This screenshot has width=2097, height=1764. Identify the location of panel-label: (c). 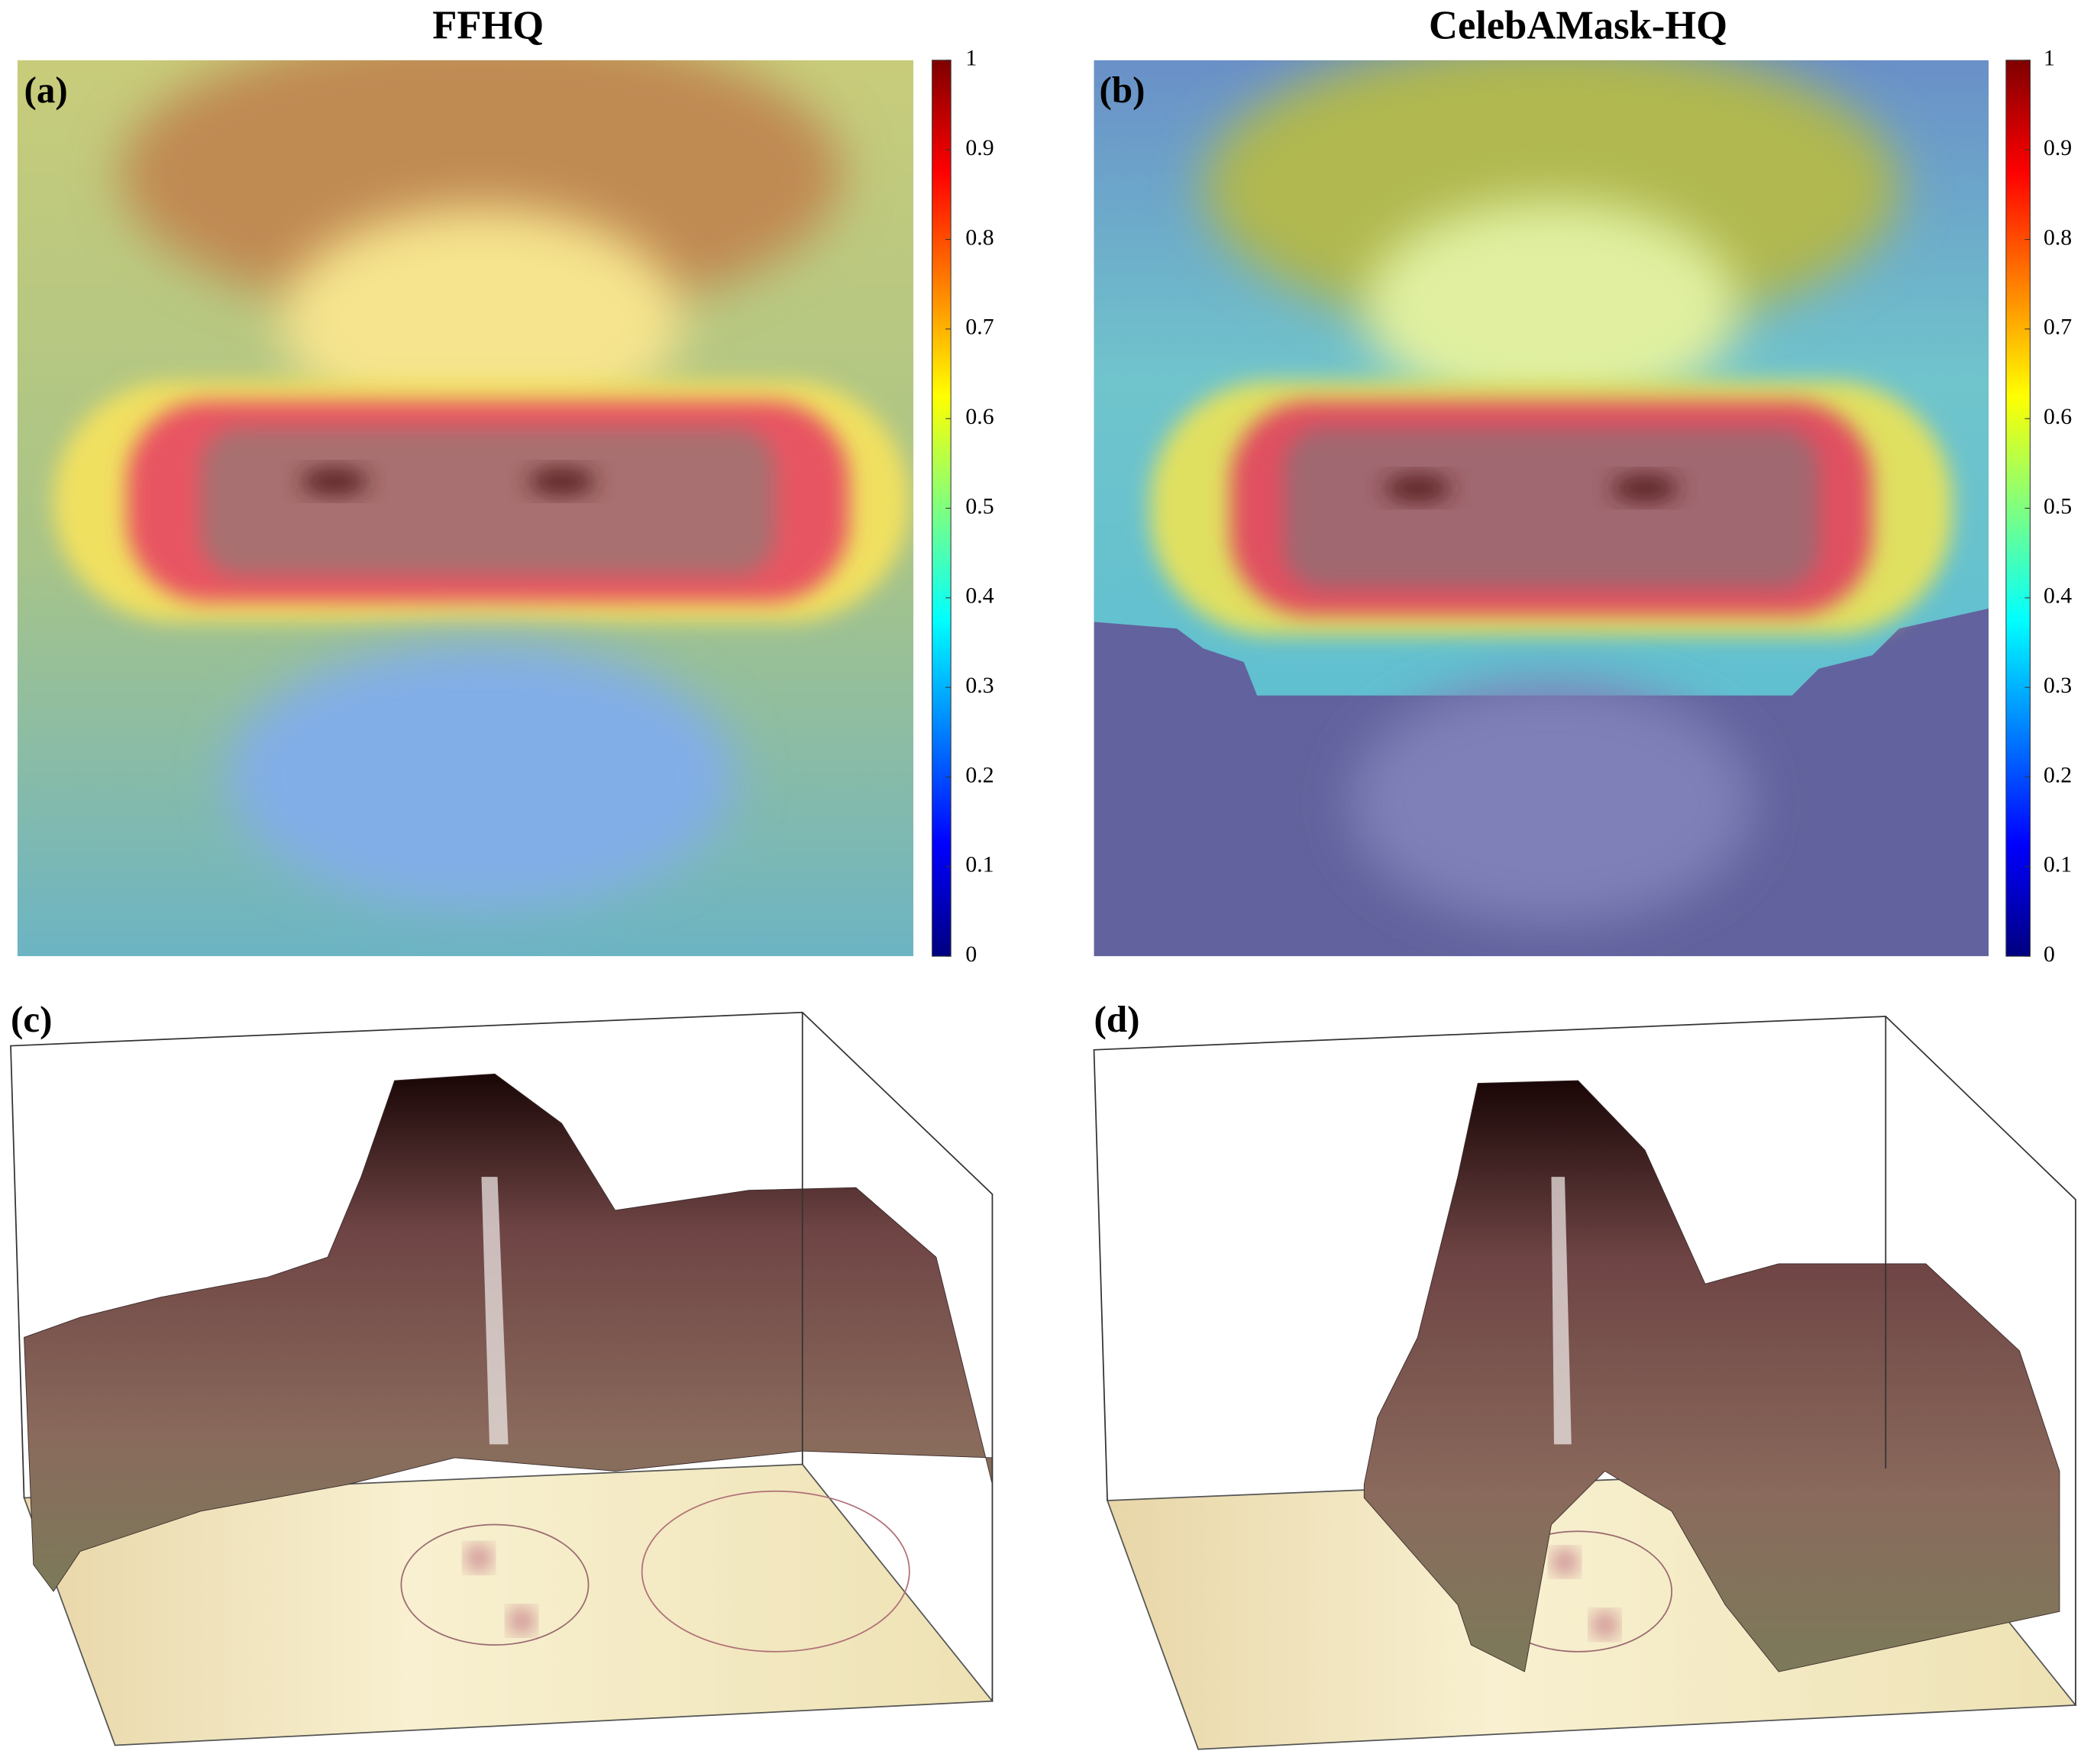
(31, 1019).